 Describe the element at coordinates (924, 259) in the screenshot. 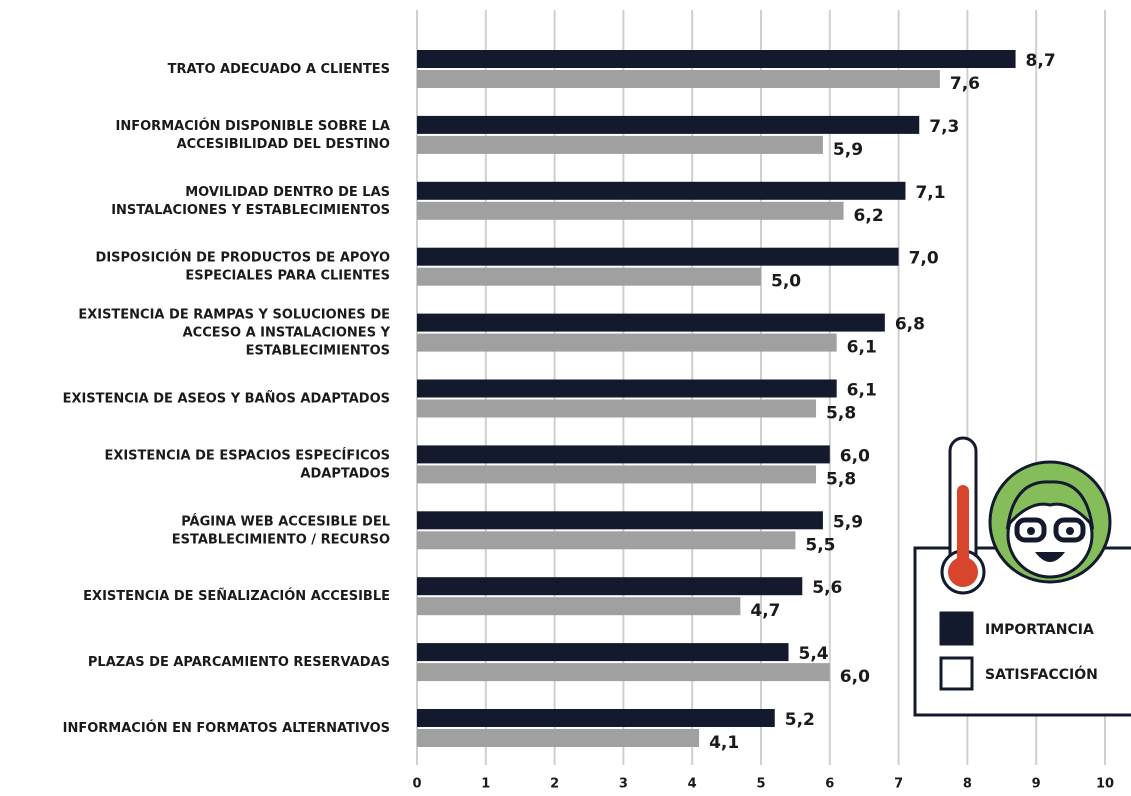

I see `value-label: 7,0` at that location.